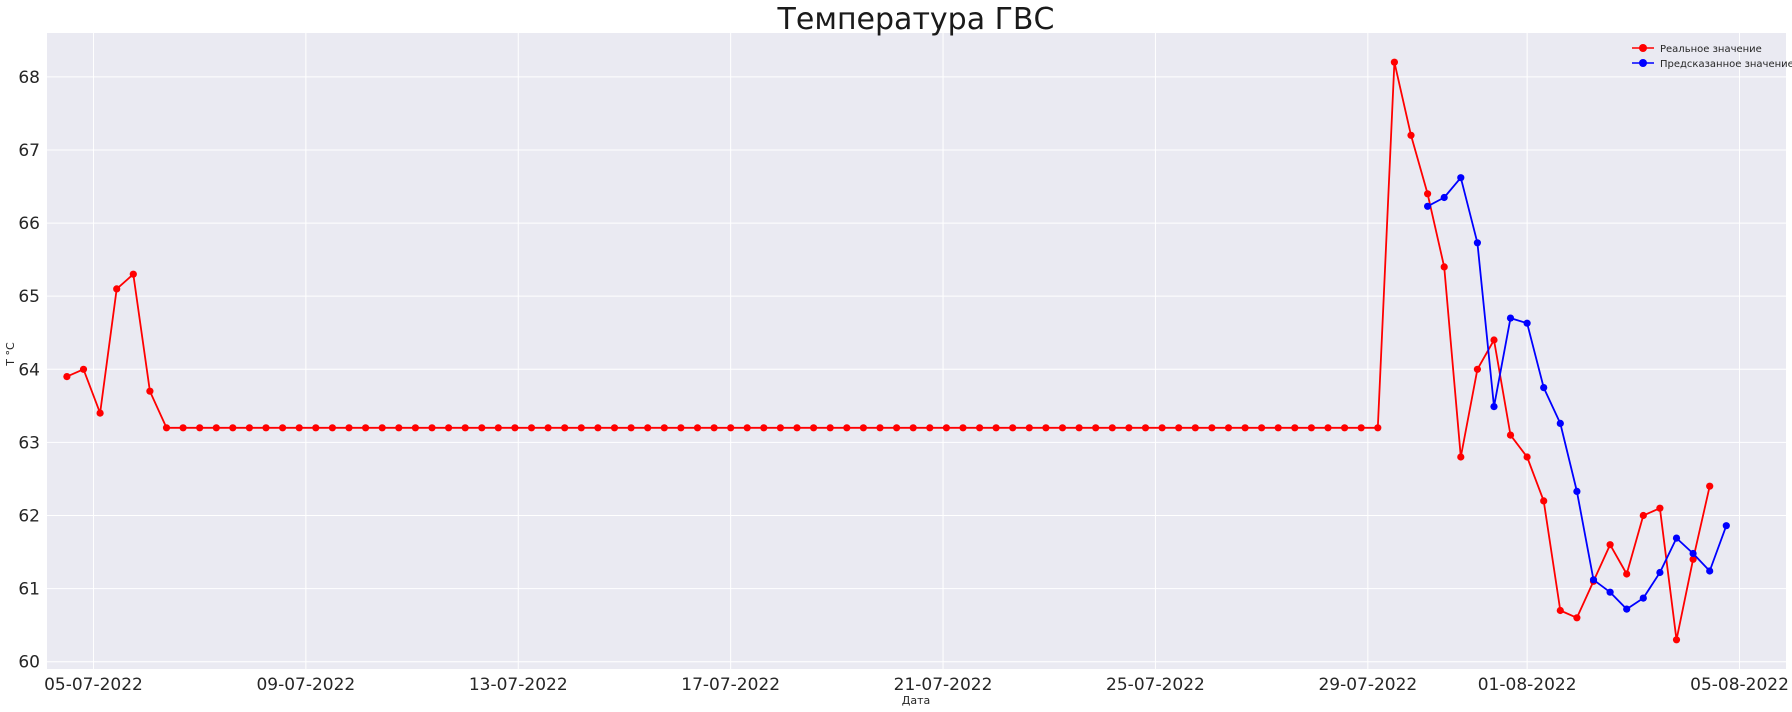  Describe the element at coordinates (29, 443) in the screenshot. I see `y-tick-label: 63` at that location.